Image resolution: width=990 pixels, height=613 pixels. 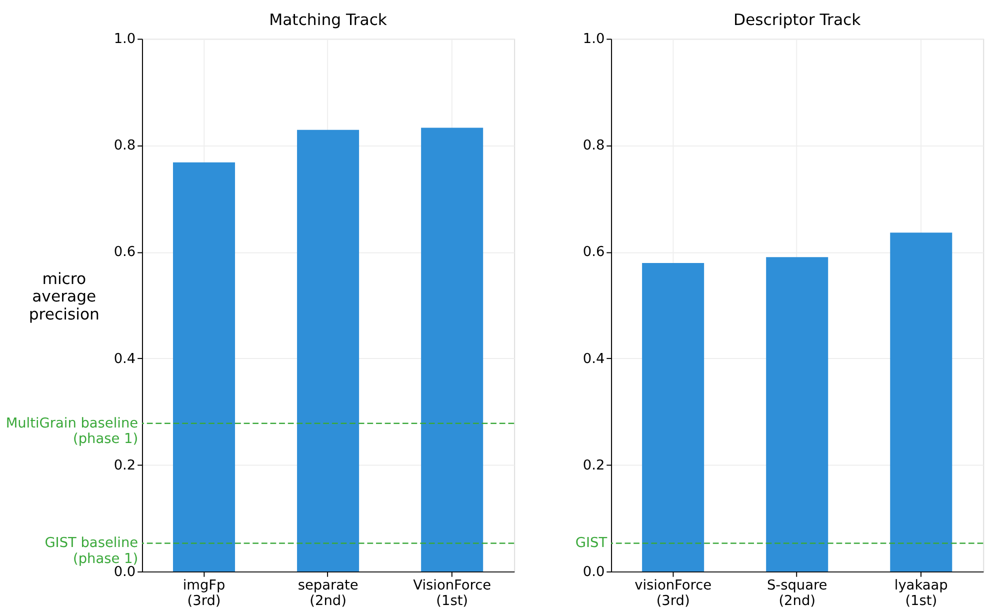 I want to click on x-tick-label: imgFp (3rd), so click(x=204, y=594).